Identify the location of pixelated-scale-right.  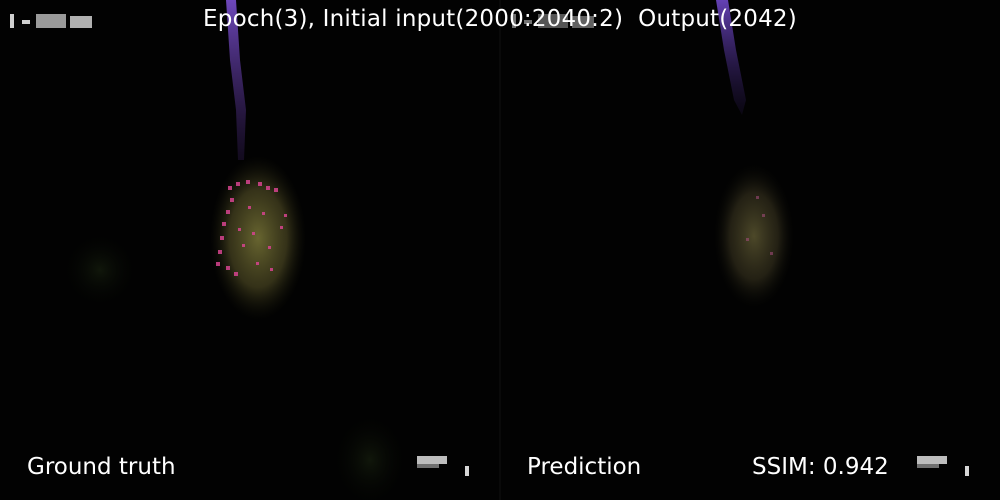
(945, 466).